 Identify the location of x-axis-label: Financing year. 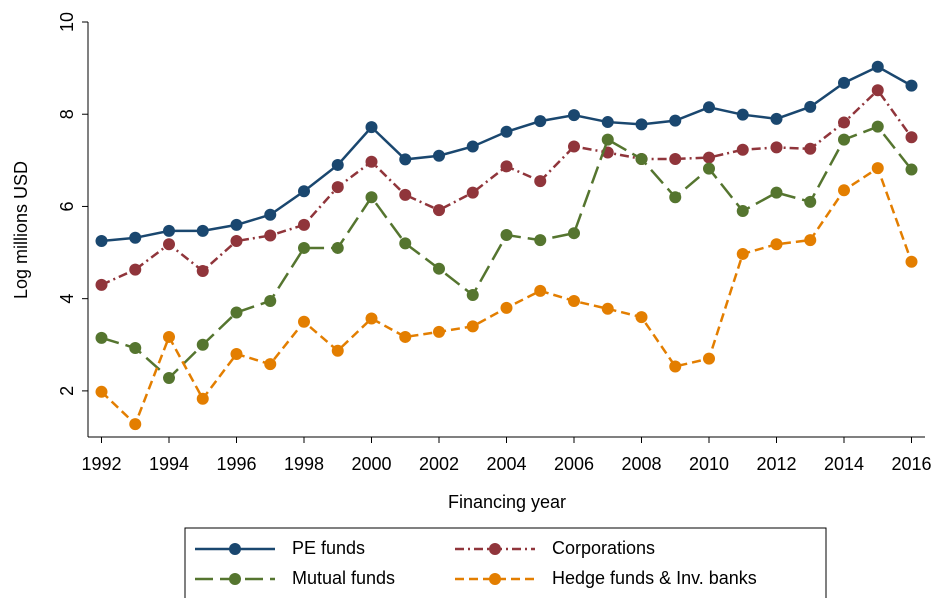
(507, 502).